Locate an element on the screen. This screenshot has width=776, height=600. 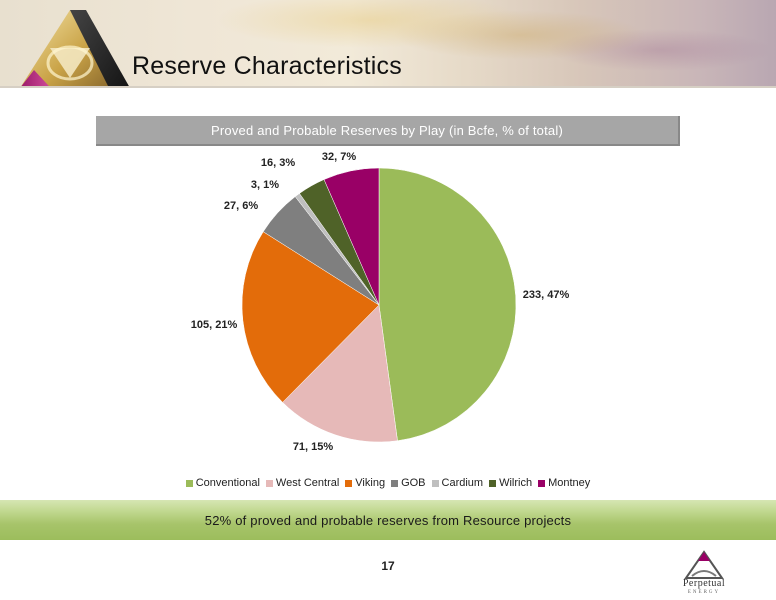
footer-logo-name: Perpetual is located at coordinates (704, 583).